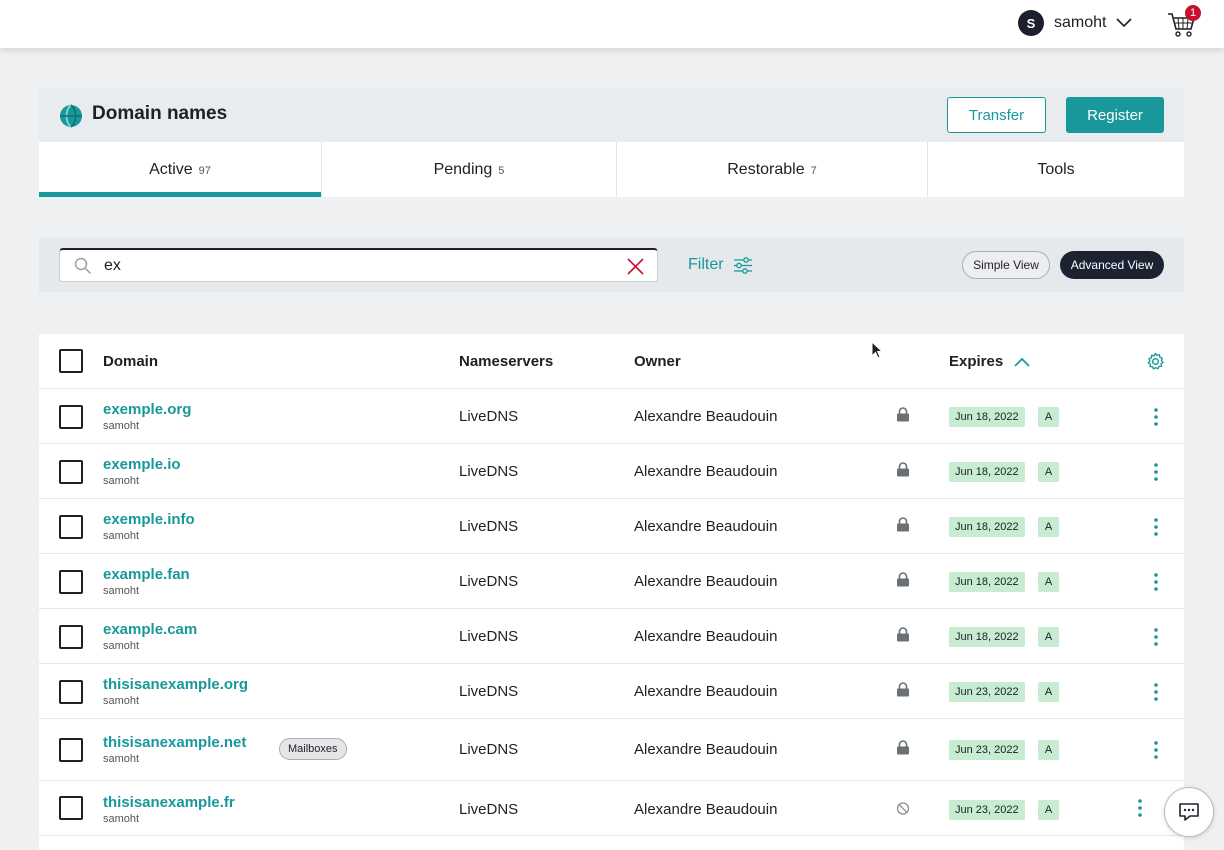  Describe the element at coordinates (131, 361) in the screenshot. I see `column-domain: Domain` at that location.